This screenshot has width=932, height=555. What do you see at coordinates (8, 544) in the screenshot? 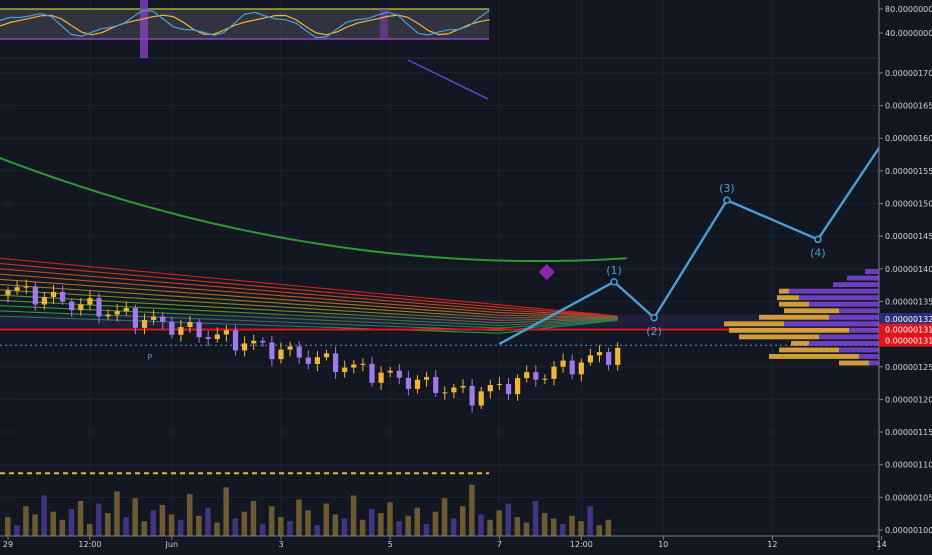
I see `time-tick-label: 29` at bounding box center [8, 544].